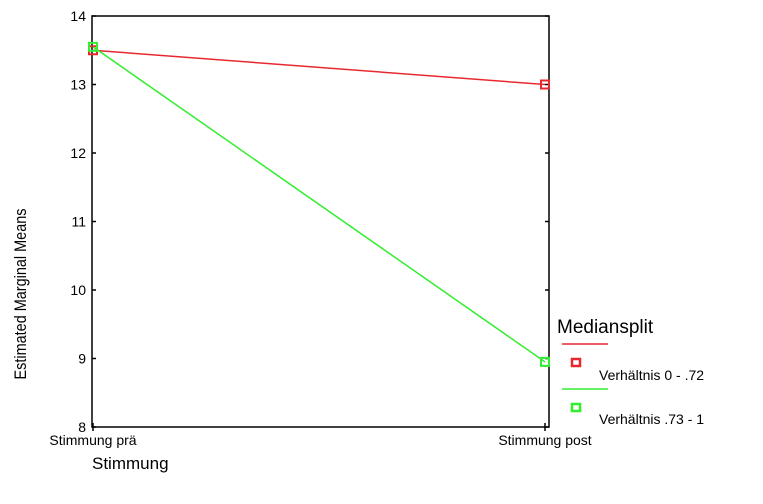 Image resolution: width=763 pixels, height=504 pixels. Describe the element at coordinates (544, 440) in the screenshot. I see `x-tick-label: Stimmung post` at that location.